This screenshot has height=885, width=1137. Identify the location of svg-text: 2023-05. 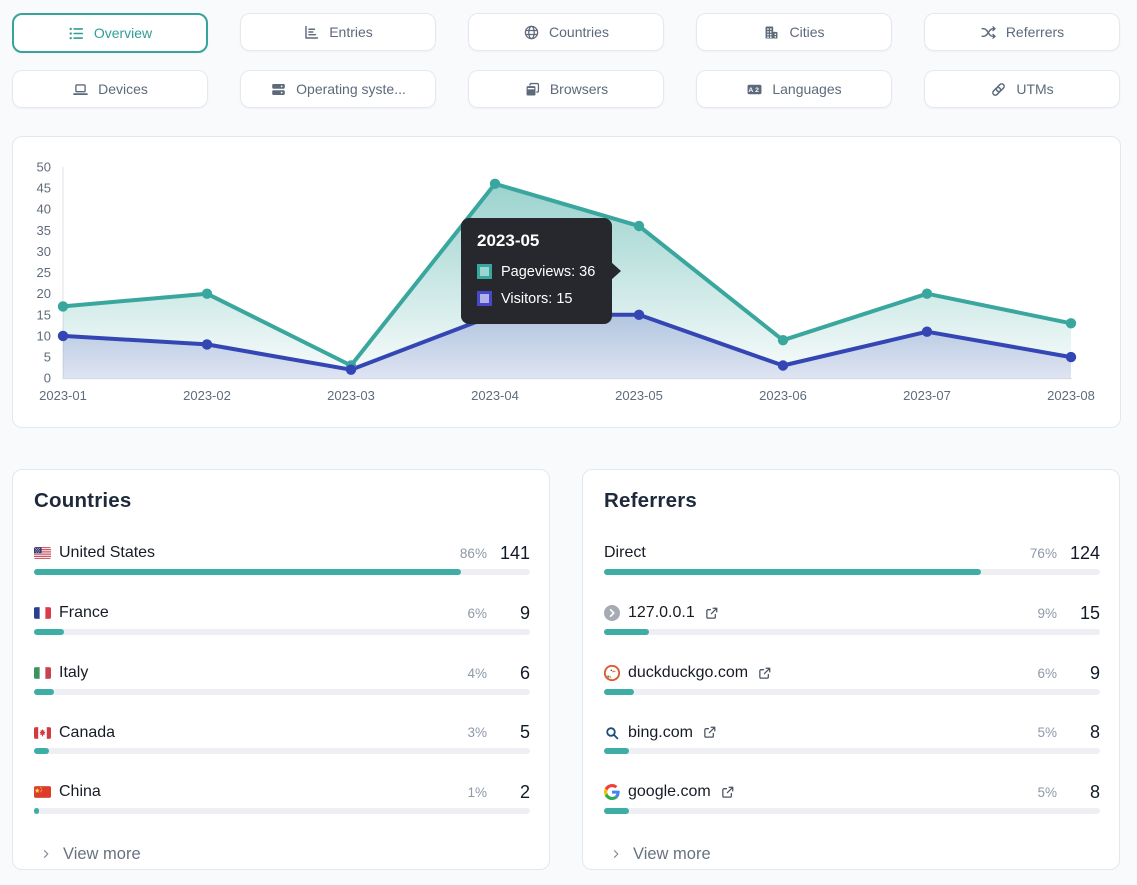
(639, 395).